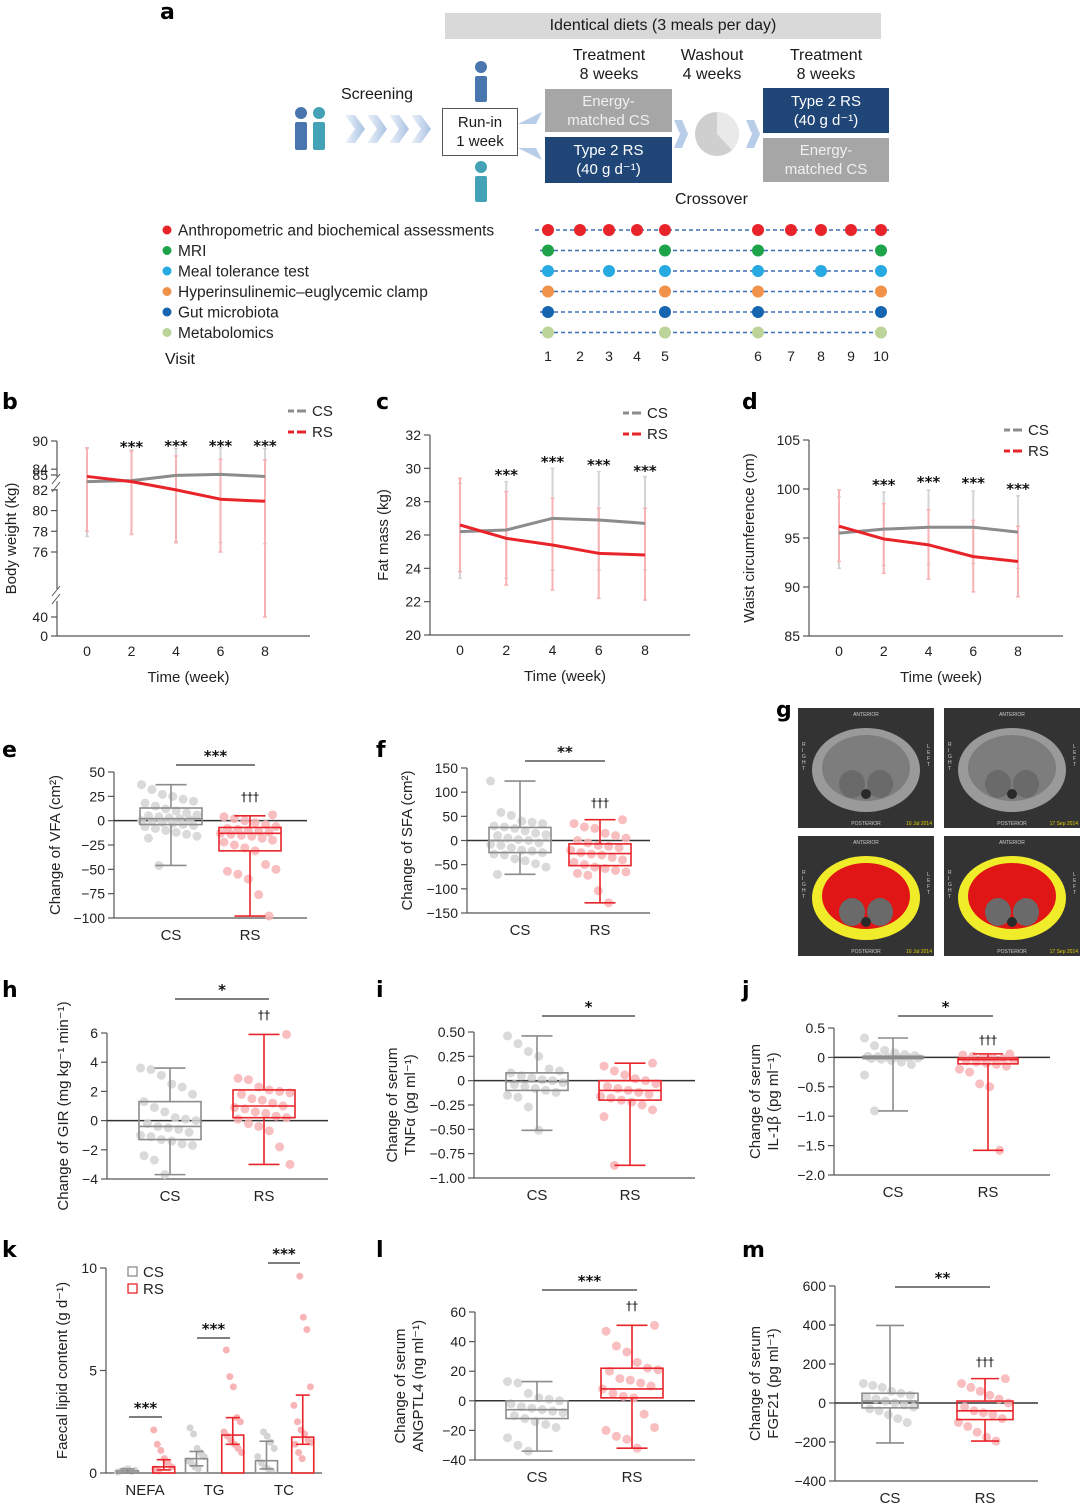  I want to click on x-tick-label: TG, so click(214, 1490).